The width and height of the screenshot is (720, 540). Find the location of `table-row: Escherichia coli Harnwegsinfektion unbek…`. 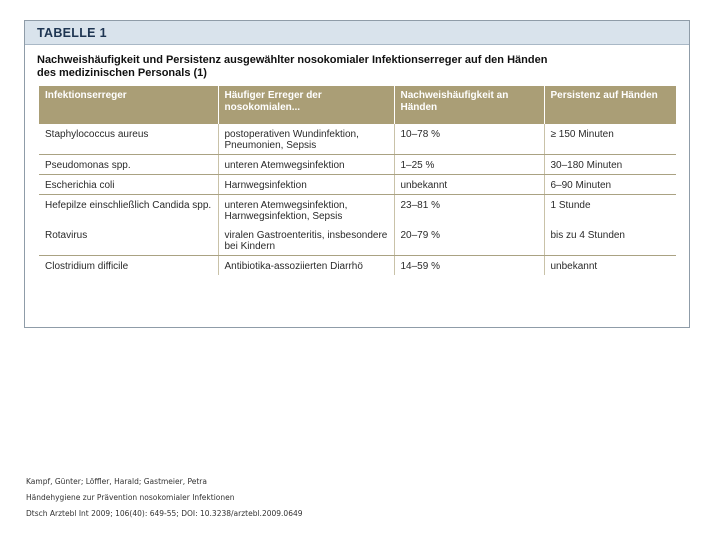

table-row: Escherichia coli Harnwegsinfektion unbek… is located at coordinates (357, 184).